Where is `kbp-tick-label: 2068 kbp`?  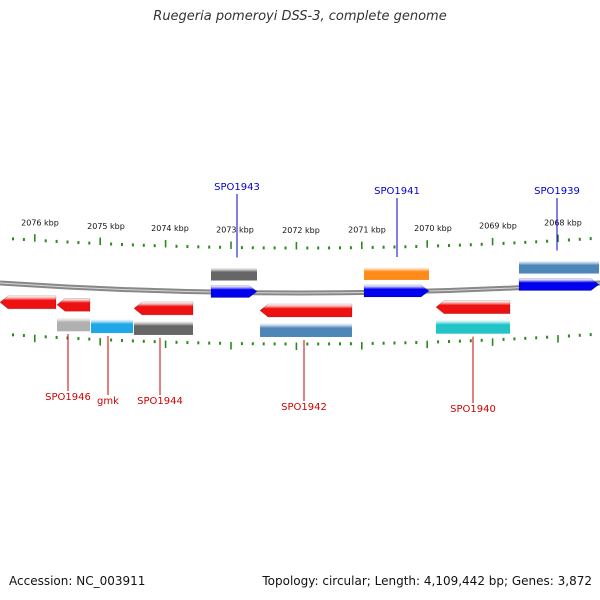
kbp-tick-label: 2068 kbp is located at coordinates (563, 222).